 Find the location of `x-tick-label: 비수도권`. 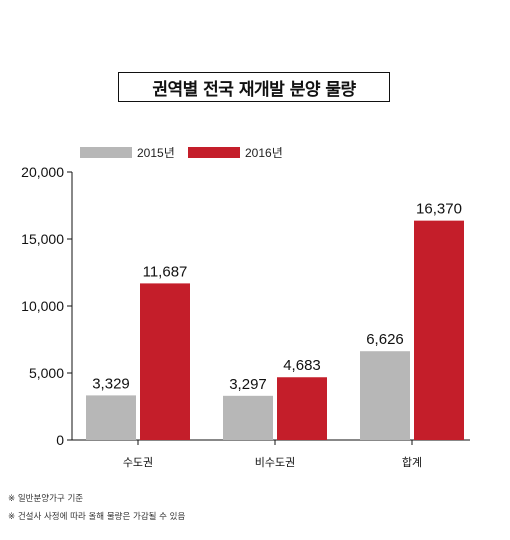

x-tick-label: 비수도권 is located at coordinates (275, 462).